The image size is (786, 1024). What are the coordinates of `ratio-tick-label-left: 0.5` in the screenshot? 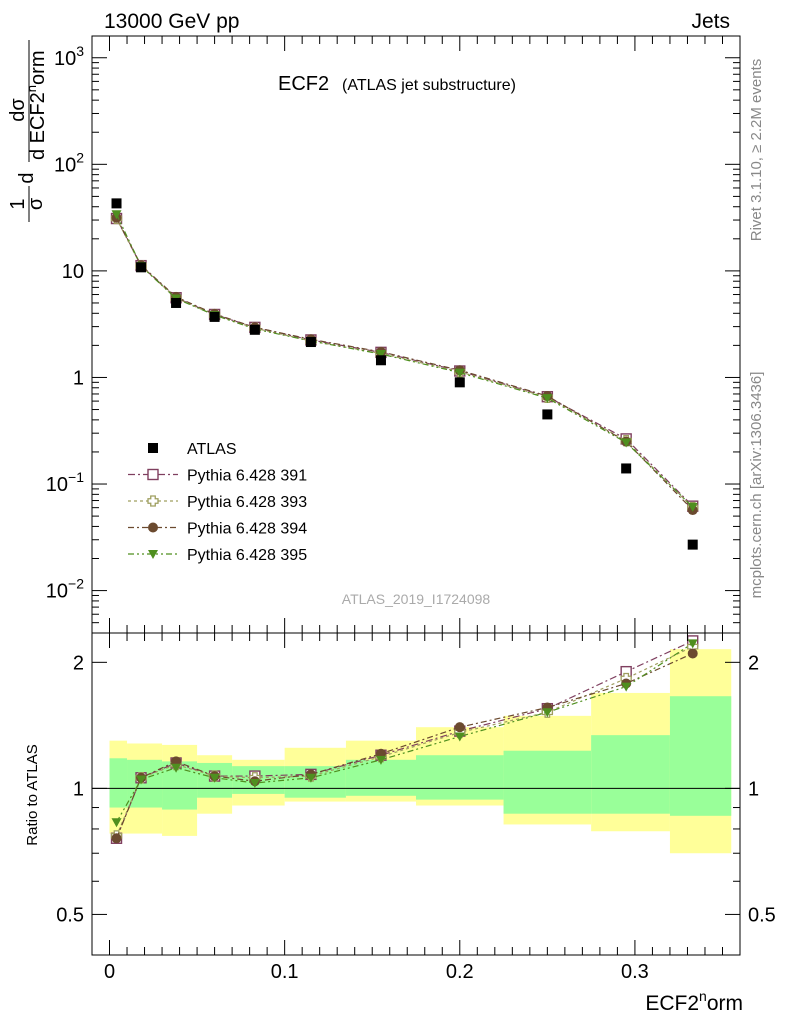 It's located at (70, 915).